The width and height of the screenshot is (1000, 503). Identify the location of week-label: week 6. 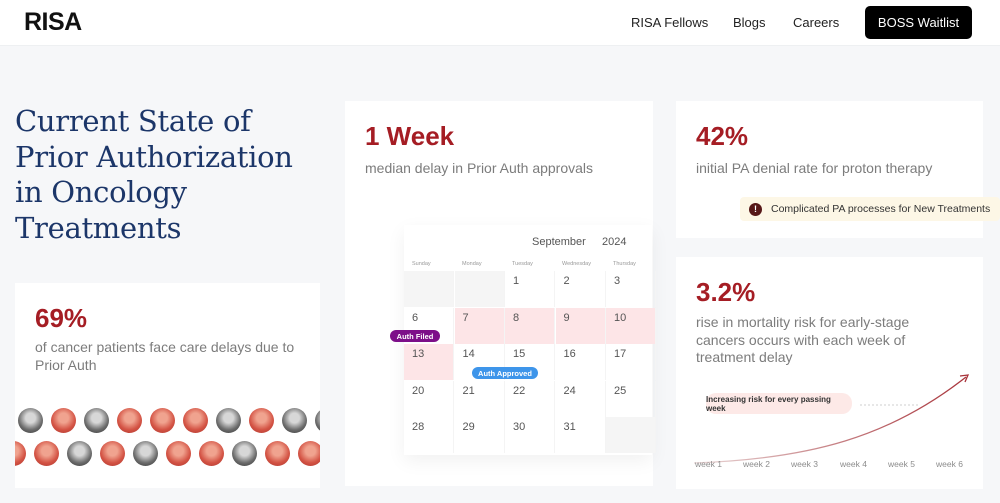
(949, 464).